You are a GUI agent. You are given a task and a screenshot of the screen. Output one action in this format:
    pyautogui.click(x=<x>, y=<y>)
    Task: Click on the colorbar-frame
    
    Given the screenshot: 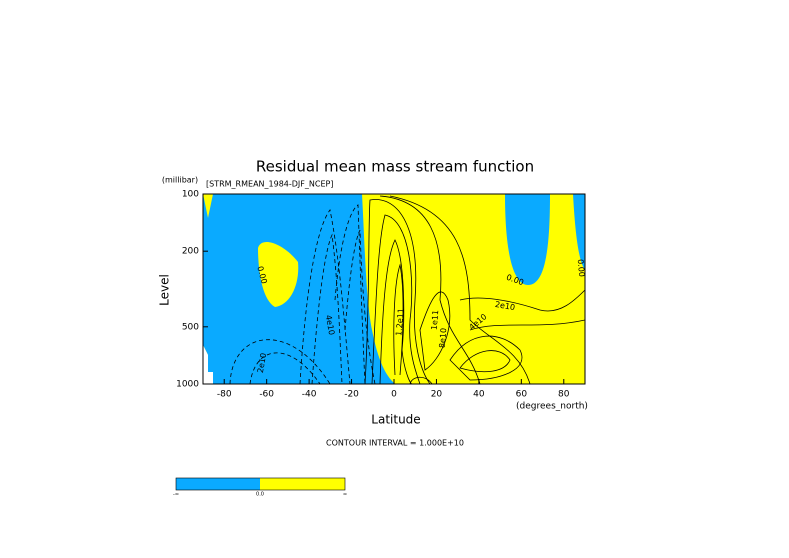 What is the action you would take?
    pyautogui.click(x=260, y=484)
    